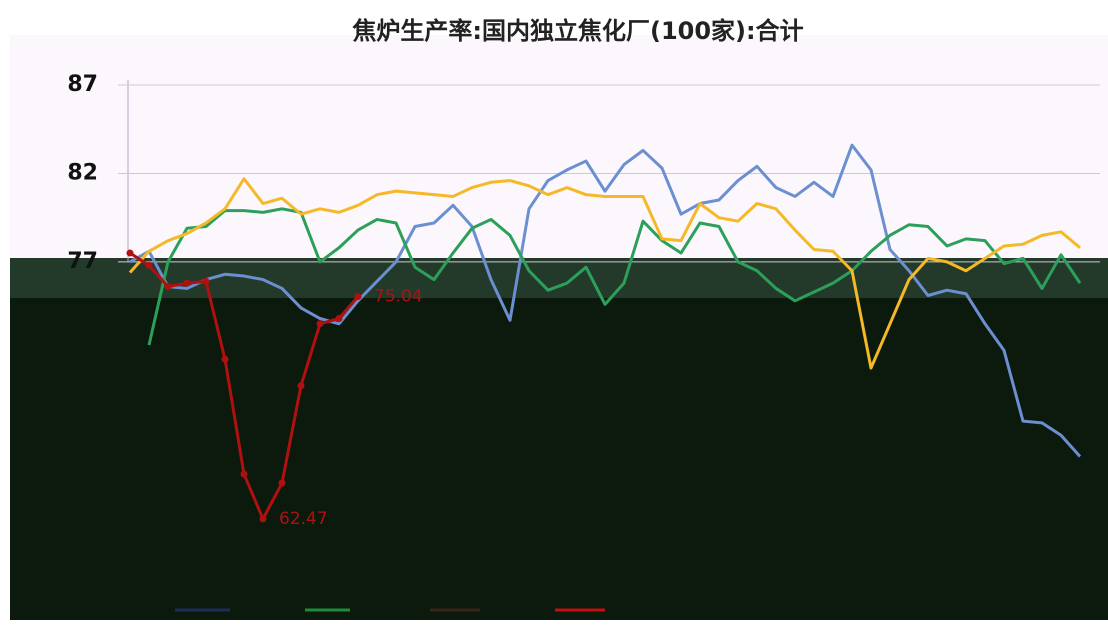  What do you see at coordinates (82, 84) in the screenshot?
I see `y-tick-label: 87` at bounding box center [82, 84].